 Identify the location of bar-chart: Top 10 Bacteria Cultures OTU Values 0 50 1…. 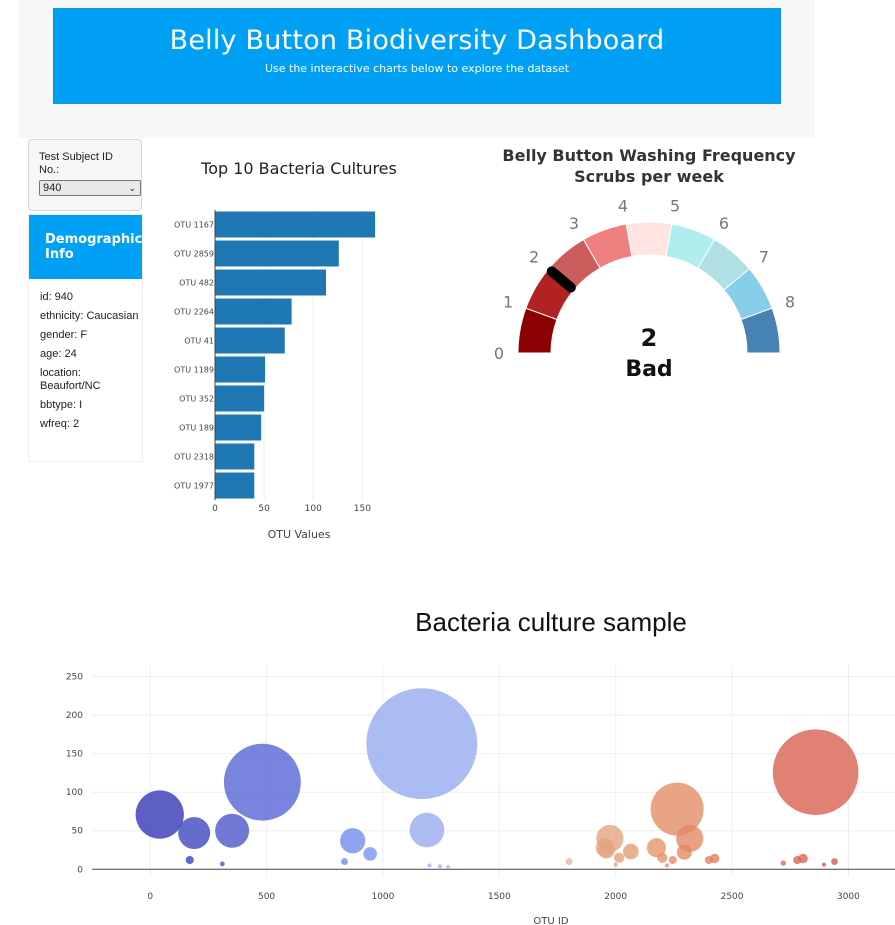
(285, 350).